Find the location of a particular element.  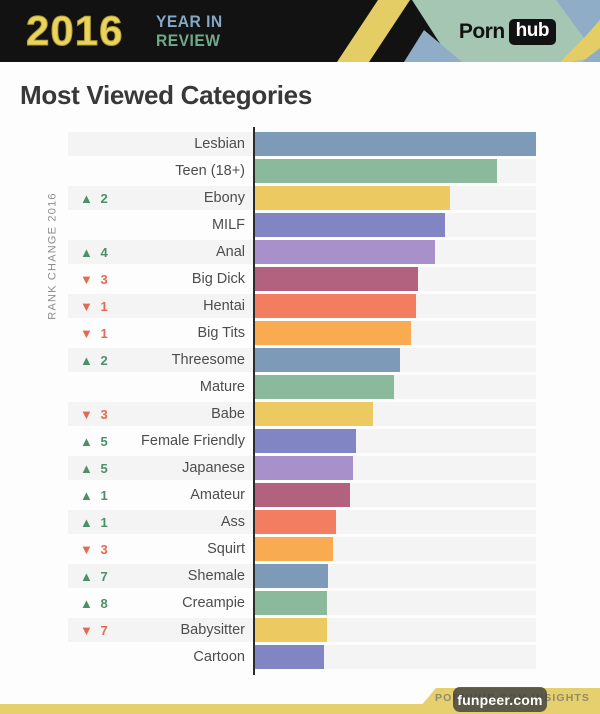

category-label: Big Tits is located at coordinates (221, 333).